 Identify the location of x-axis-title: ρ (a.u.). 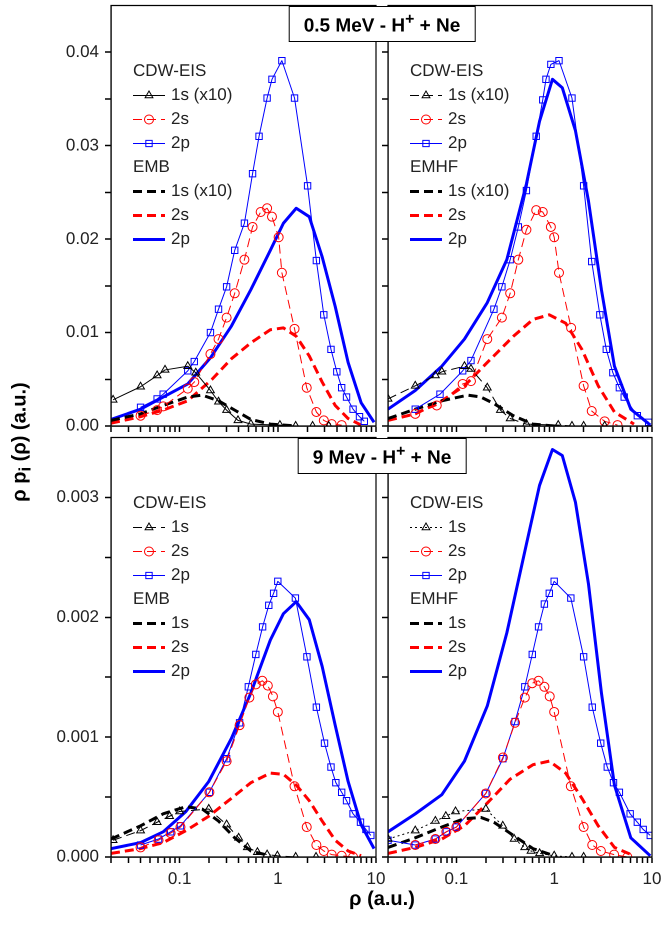
(382, 899).